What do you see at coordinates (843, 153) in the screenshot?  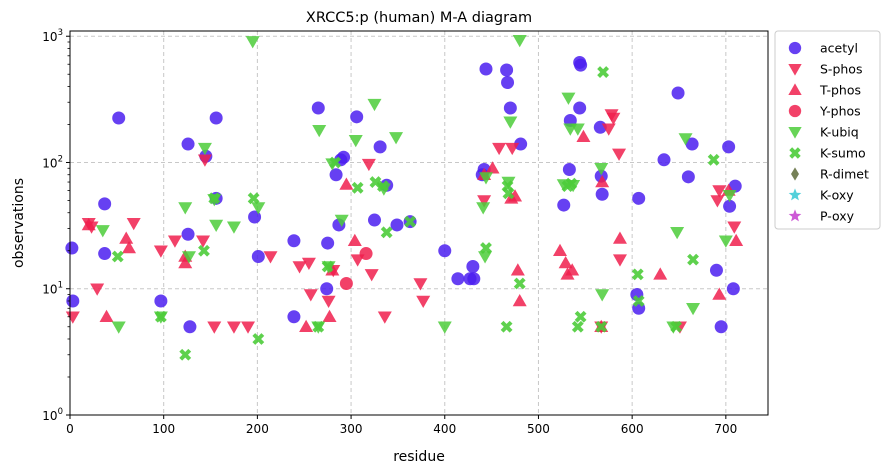 I see `legend-label-k-sumo: K-sumo` at bounding box center [843, 153].